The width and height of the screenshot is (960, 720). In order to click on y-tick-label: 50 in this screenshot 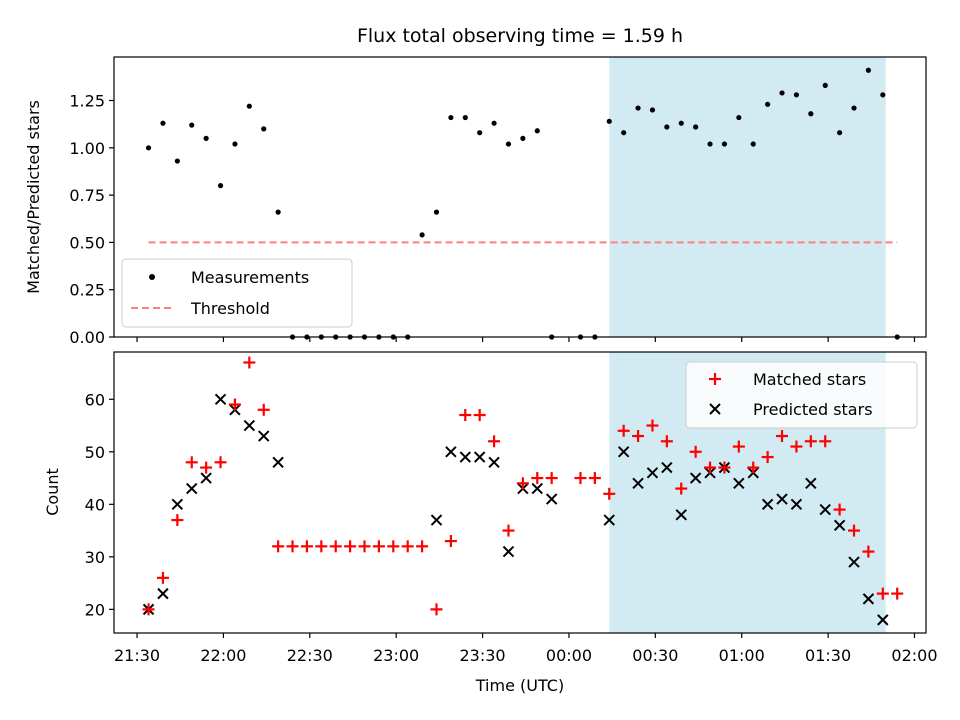, I will do `click(95, 452)`.